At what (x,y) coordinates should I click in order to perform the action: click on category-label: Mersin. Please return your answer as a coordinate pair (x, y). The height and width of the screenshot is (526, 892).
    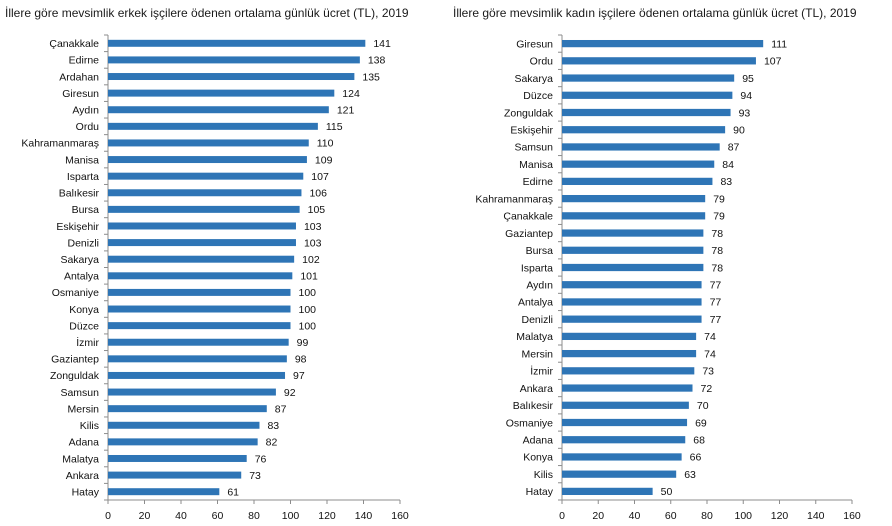
    Looking at the image, I should click on (83, 409).